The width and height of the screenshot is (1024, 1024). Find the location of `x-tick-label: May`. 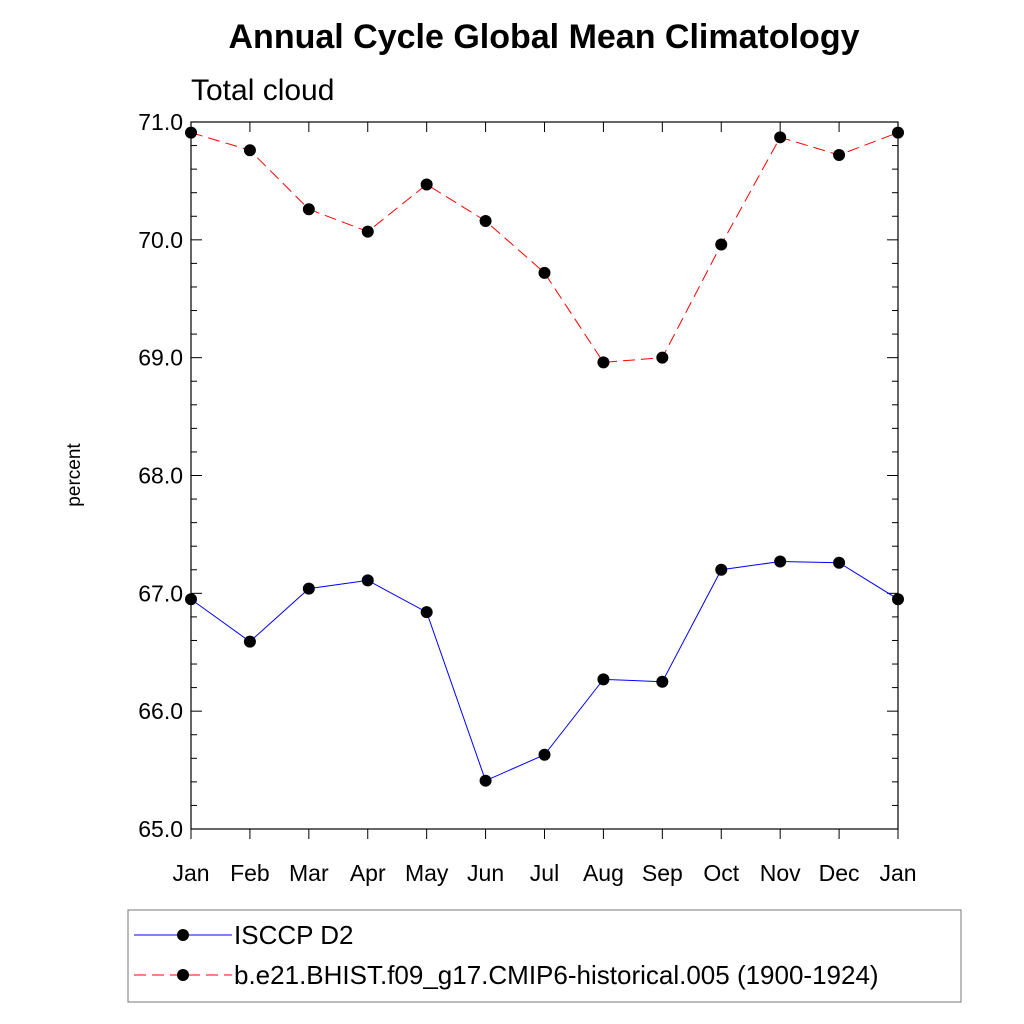

x-tick-label: May is located at coordinates (427, 873).